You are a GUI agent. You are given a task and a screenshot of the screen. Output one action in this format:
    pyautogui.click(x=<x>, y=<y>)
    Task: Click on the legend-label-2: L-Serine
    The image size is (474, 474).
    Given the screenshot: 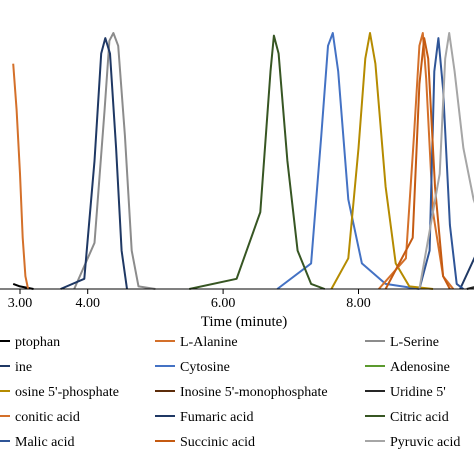 What is the action you would take?
    pyautogui.click(x=414, y=342)
    